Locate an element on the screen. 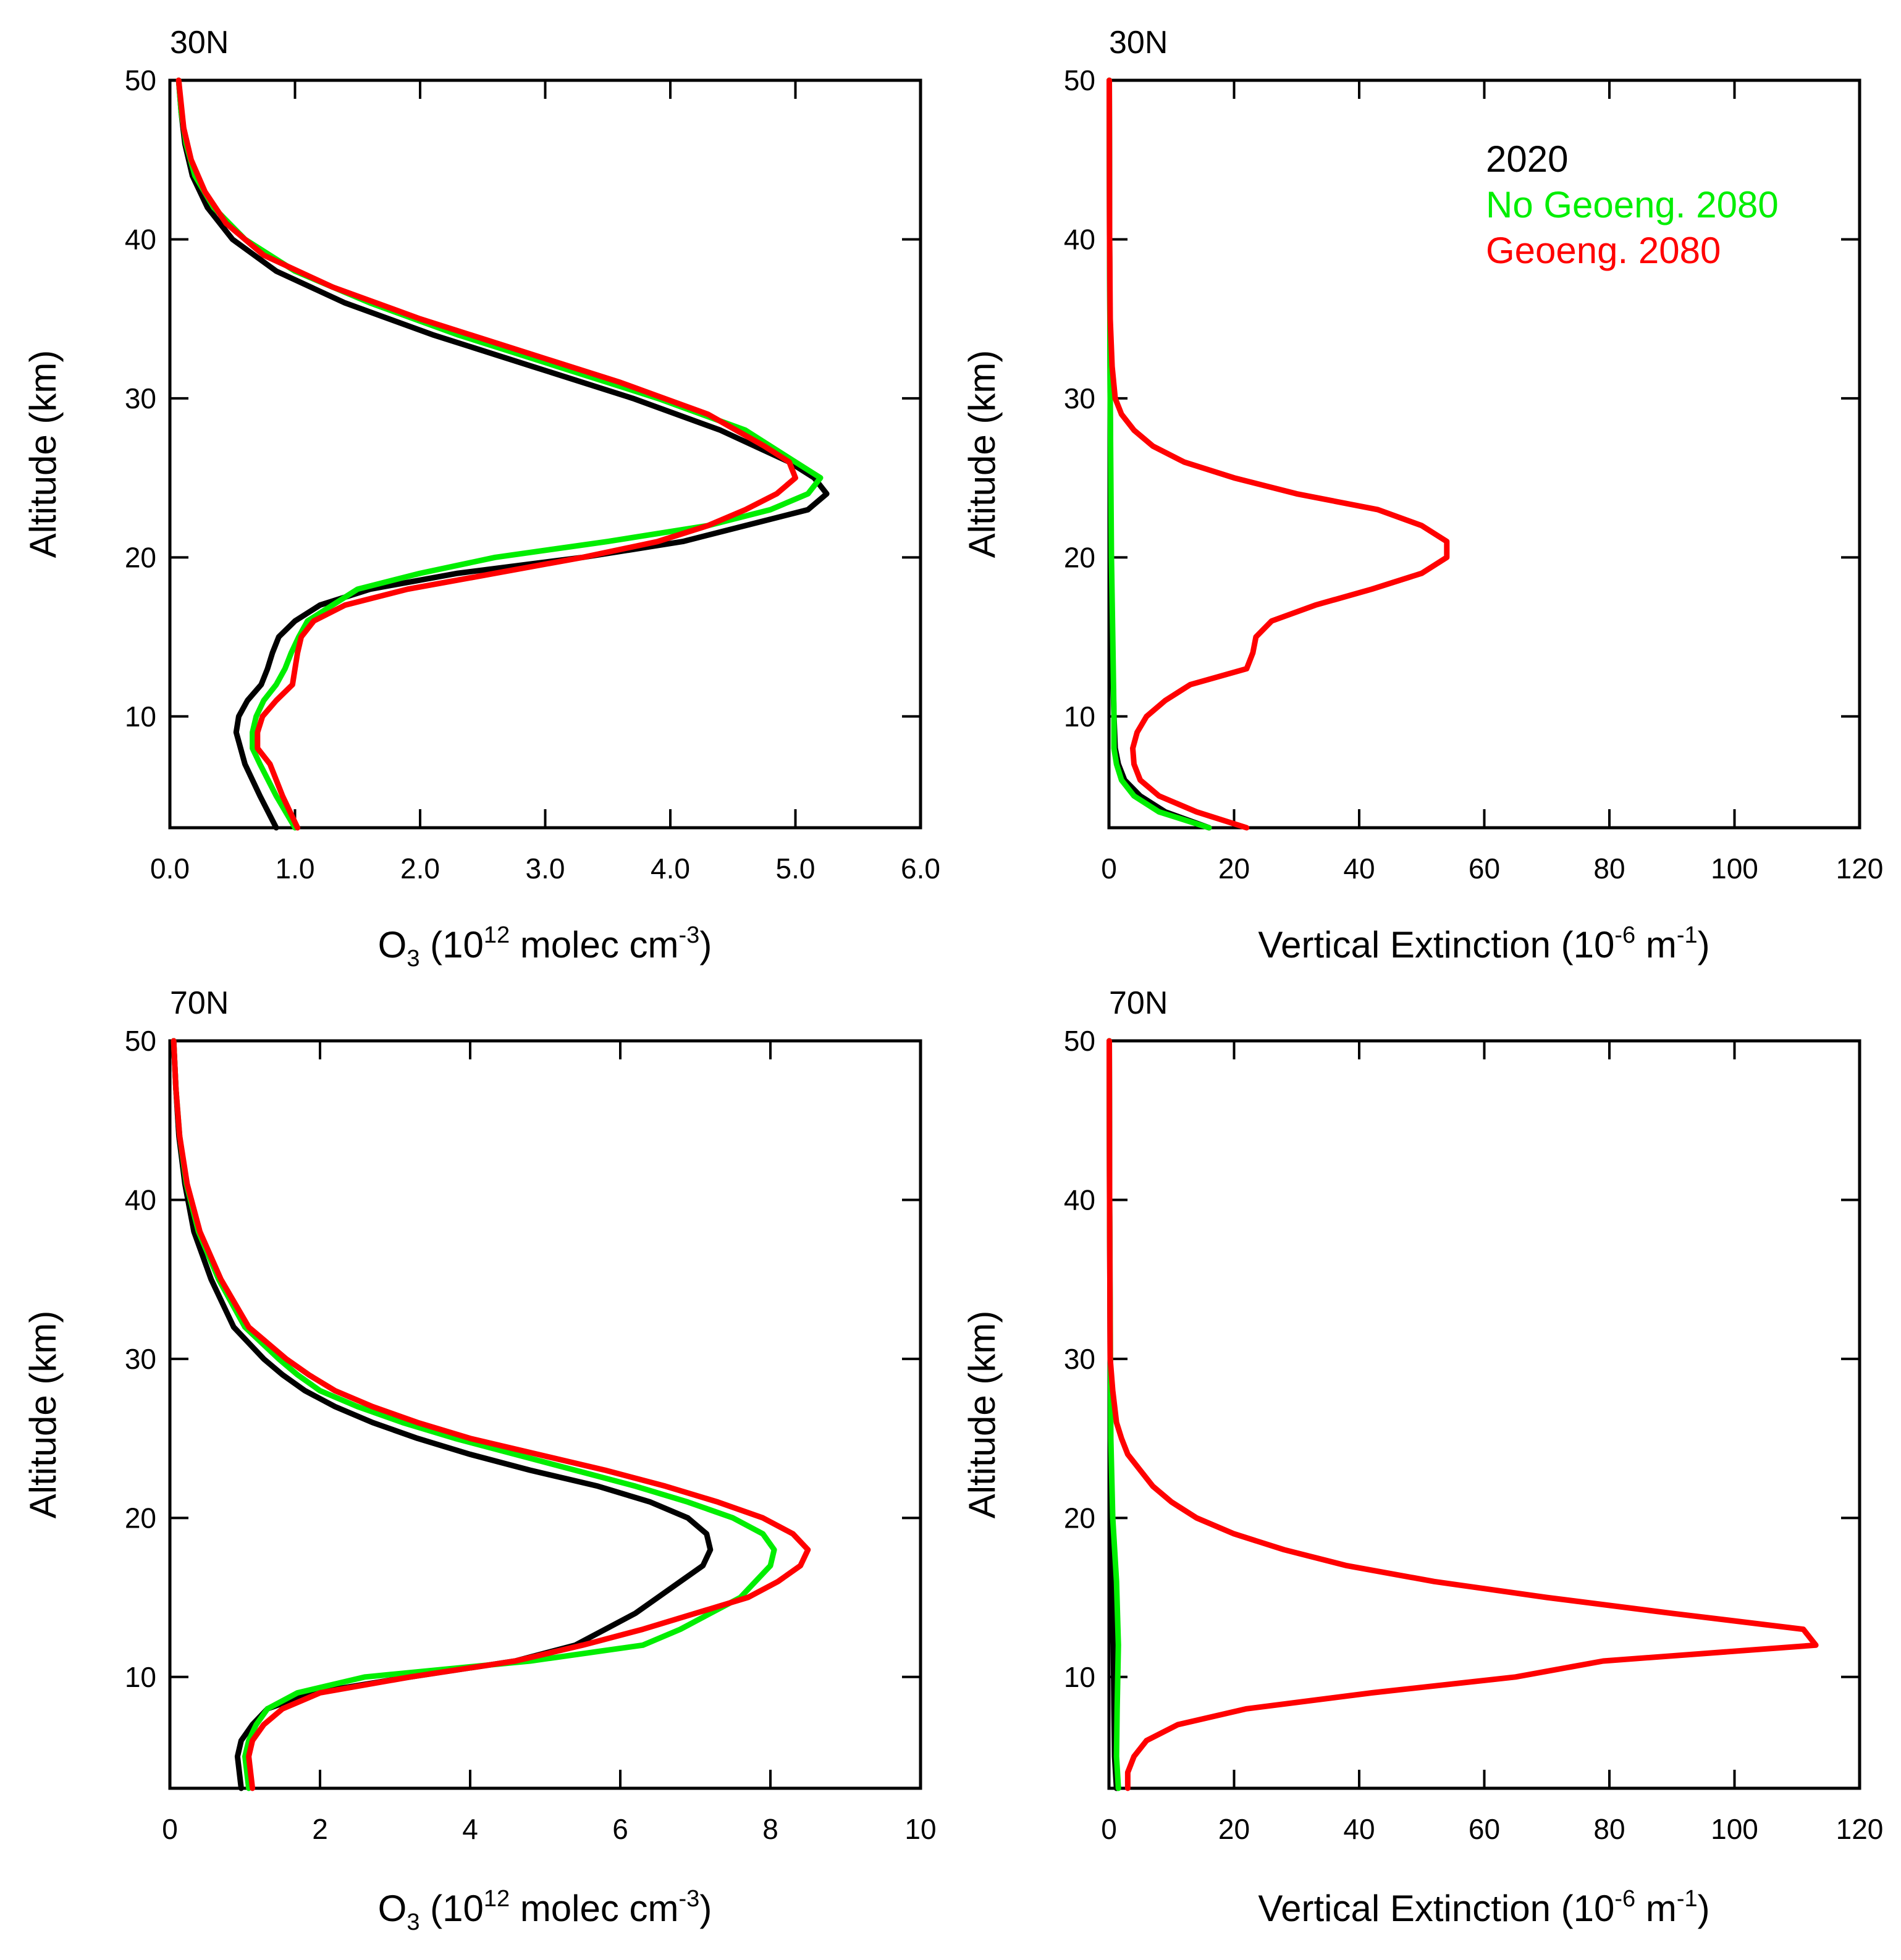  x-axis-label-part: m is located at coordinates (1656, 944).